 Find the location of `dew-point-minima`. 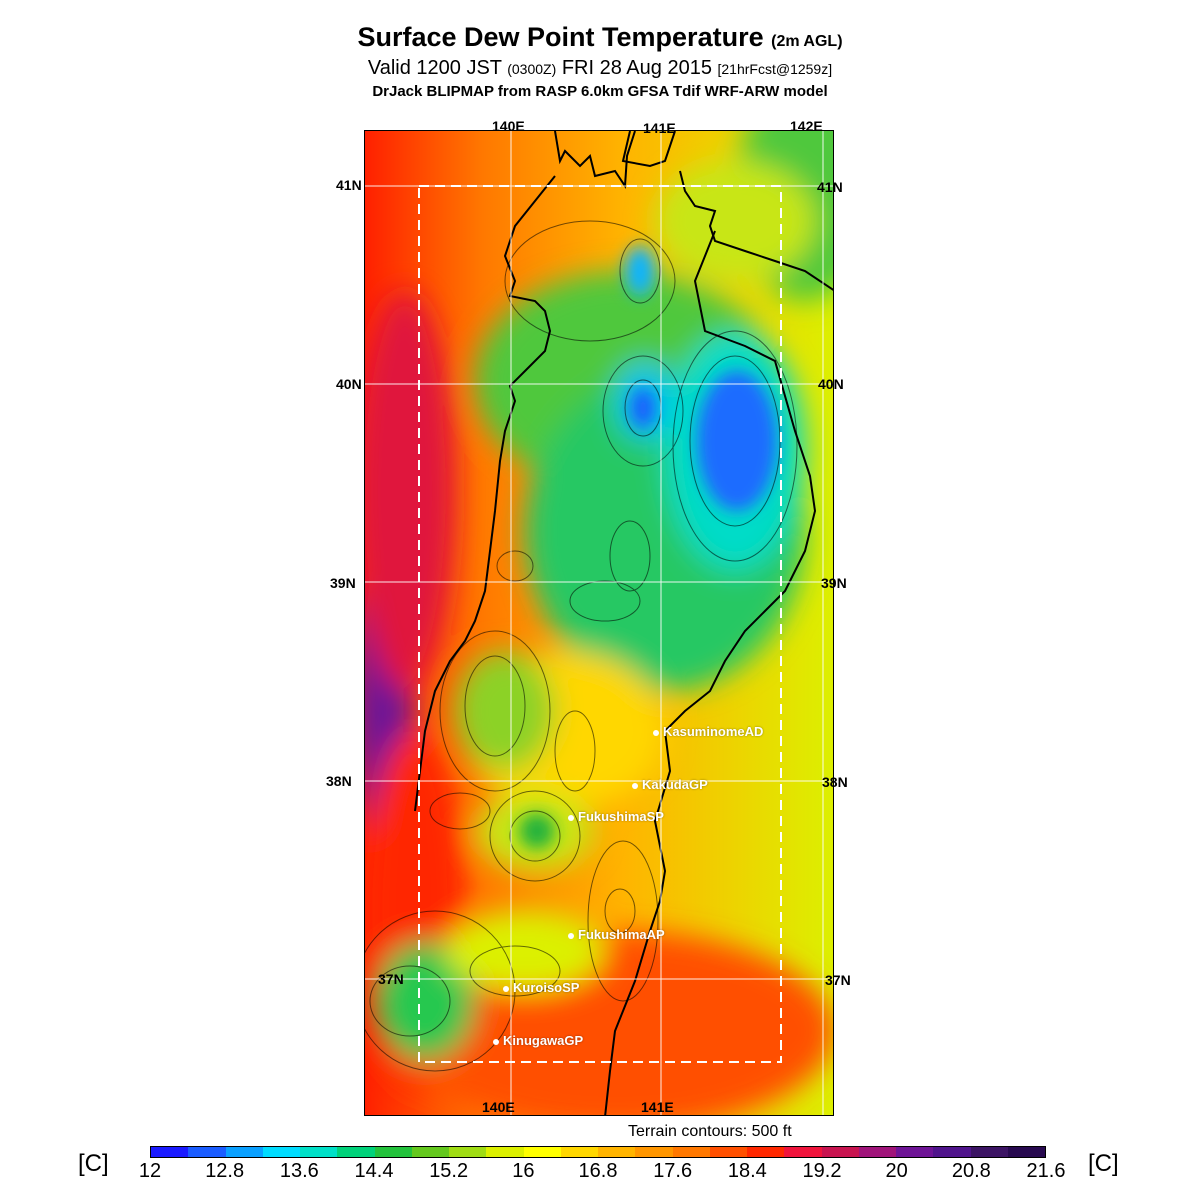

dew-point-minima is located at coordinates (648, 547).